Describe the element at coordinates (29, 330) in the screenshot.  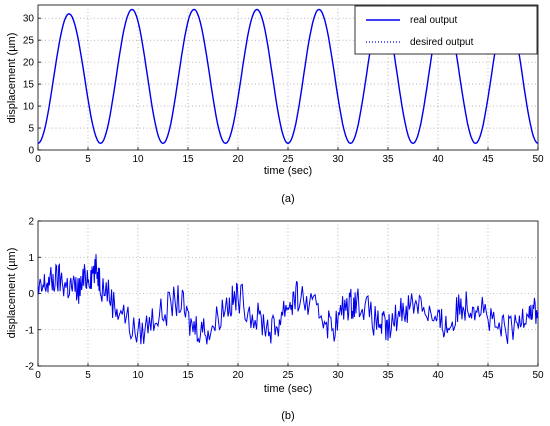
I see `y-tick-label: -1` at that location.